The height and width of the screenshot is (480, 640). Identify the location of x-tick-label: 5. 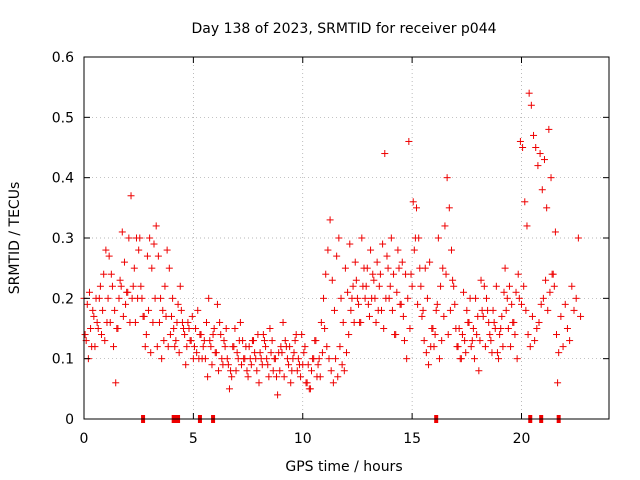
(193, 439).